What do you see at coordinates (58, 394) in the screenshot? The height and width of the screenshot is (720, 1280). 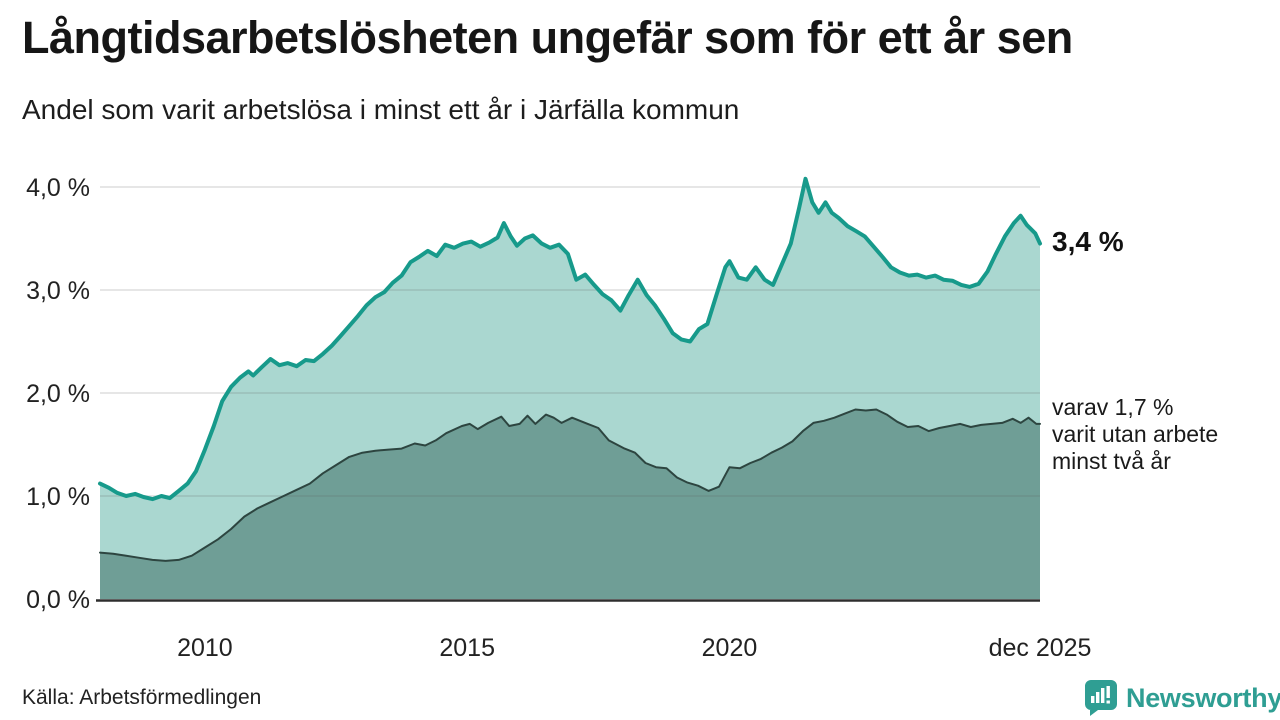 I see `y-axis-tick-label: 2,0 %` at bounding box center [58, 394].